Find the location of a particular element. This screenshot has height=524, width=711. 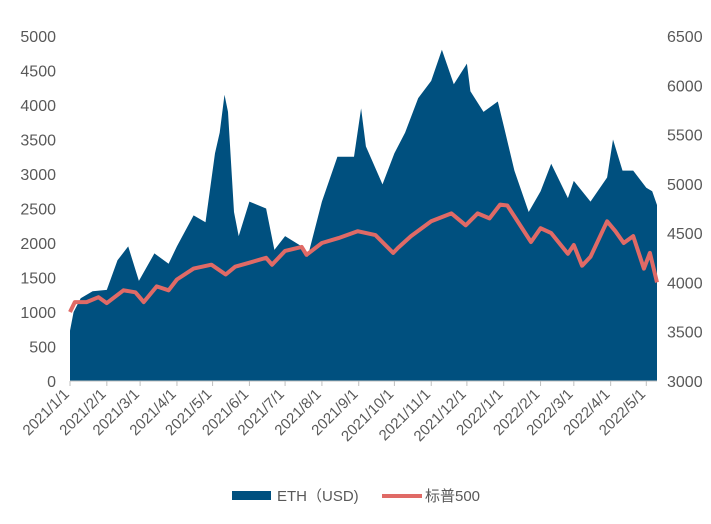

y-axis-left: 0 500 1000 1500 2000 2500 3000 3500 4000 4500 5000 is located at coordinates (38, 210).